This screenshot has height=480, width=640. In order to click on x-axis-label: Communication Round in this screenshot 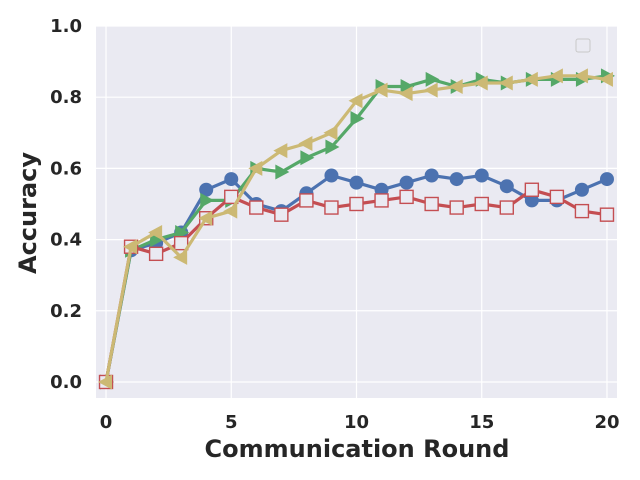, I will do `click(357, 449)`.